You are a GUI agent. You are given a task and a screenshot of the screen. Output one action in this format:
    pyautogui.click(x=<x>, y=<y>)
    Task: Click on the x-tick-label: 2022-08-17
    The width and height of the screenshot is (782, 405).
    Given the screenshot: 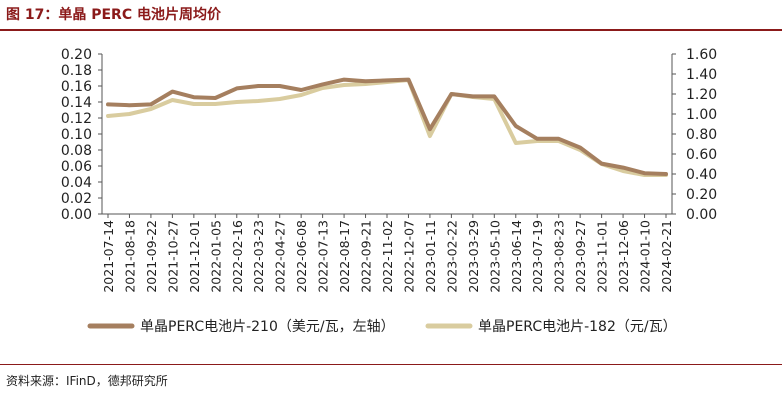 What is the action you would take?
    pyautogui.click(x=344, y=256)
    